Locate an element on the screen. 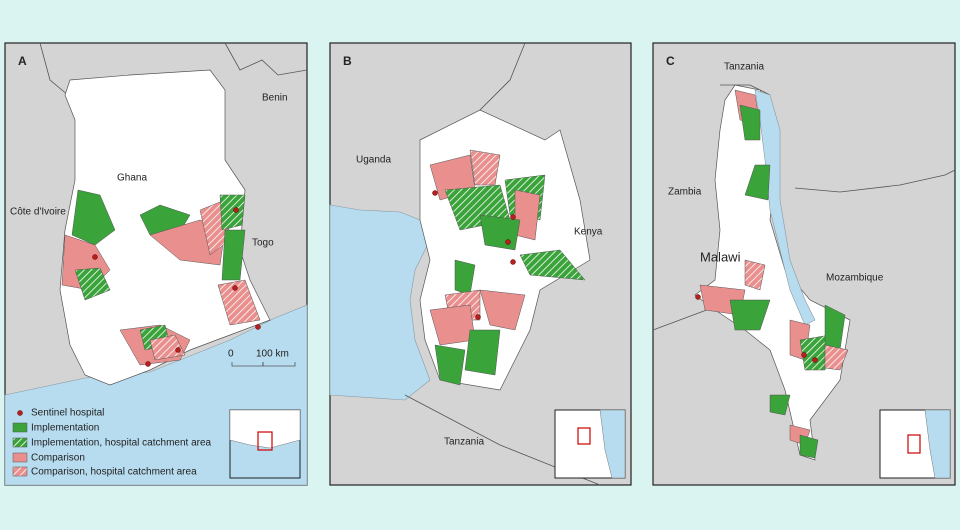 Image resolution: width=960 pixels, height=530 pixels. panel-label: B is located at coordinates (347, 61).